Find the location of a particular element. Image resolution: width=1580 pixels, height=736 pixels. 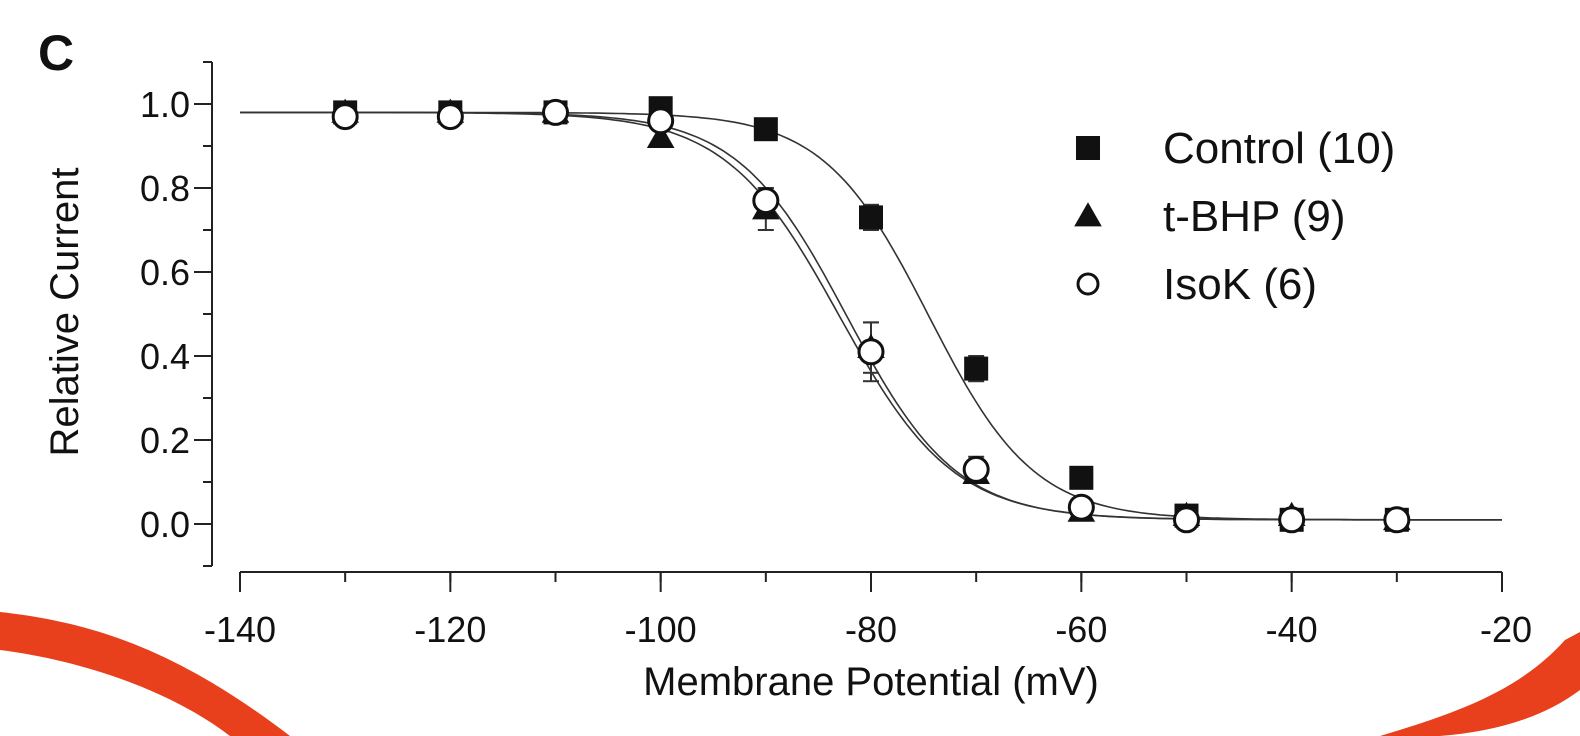

y-tick-label: 0.6 is located at coordinates (165, 272).